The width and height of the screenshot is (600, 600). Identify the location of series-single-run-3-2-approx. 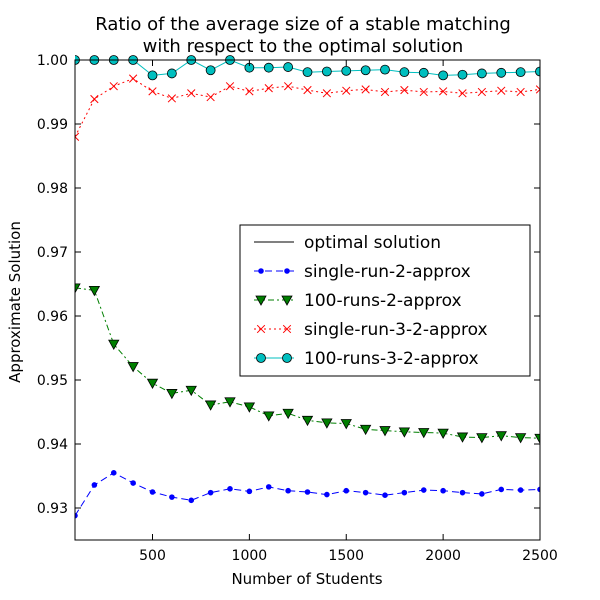
(307, 107).